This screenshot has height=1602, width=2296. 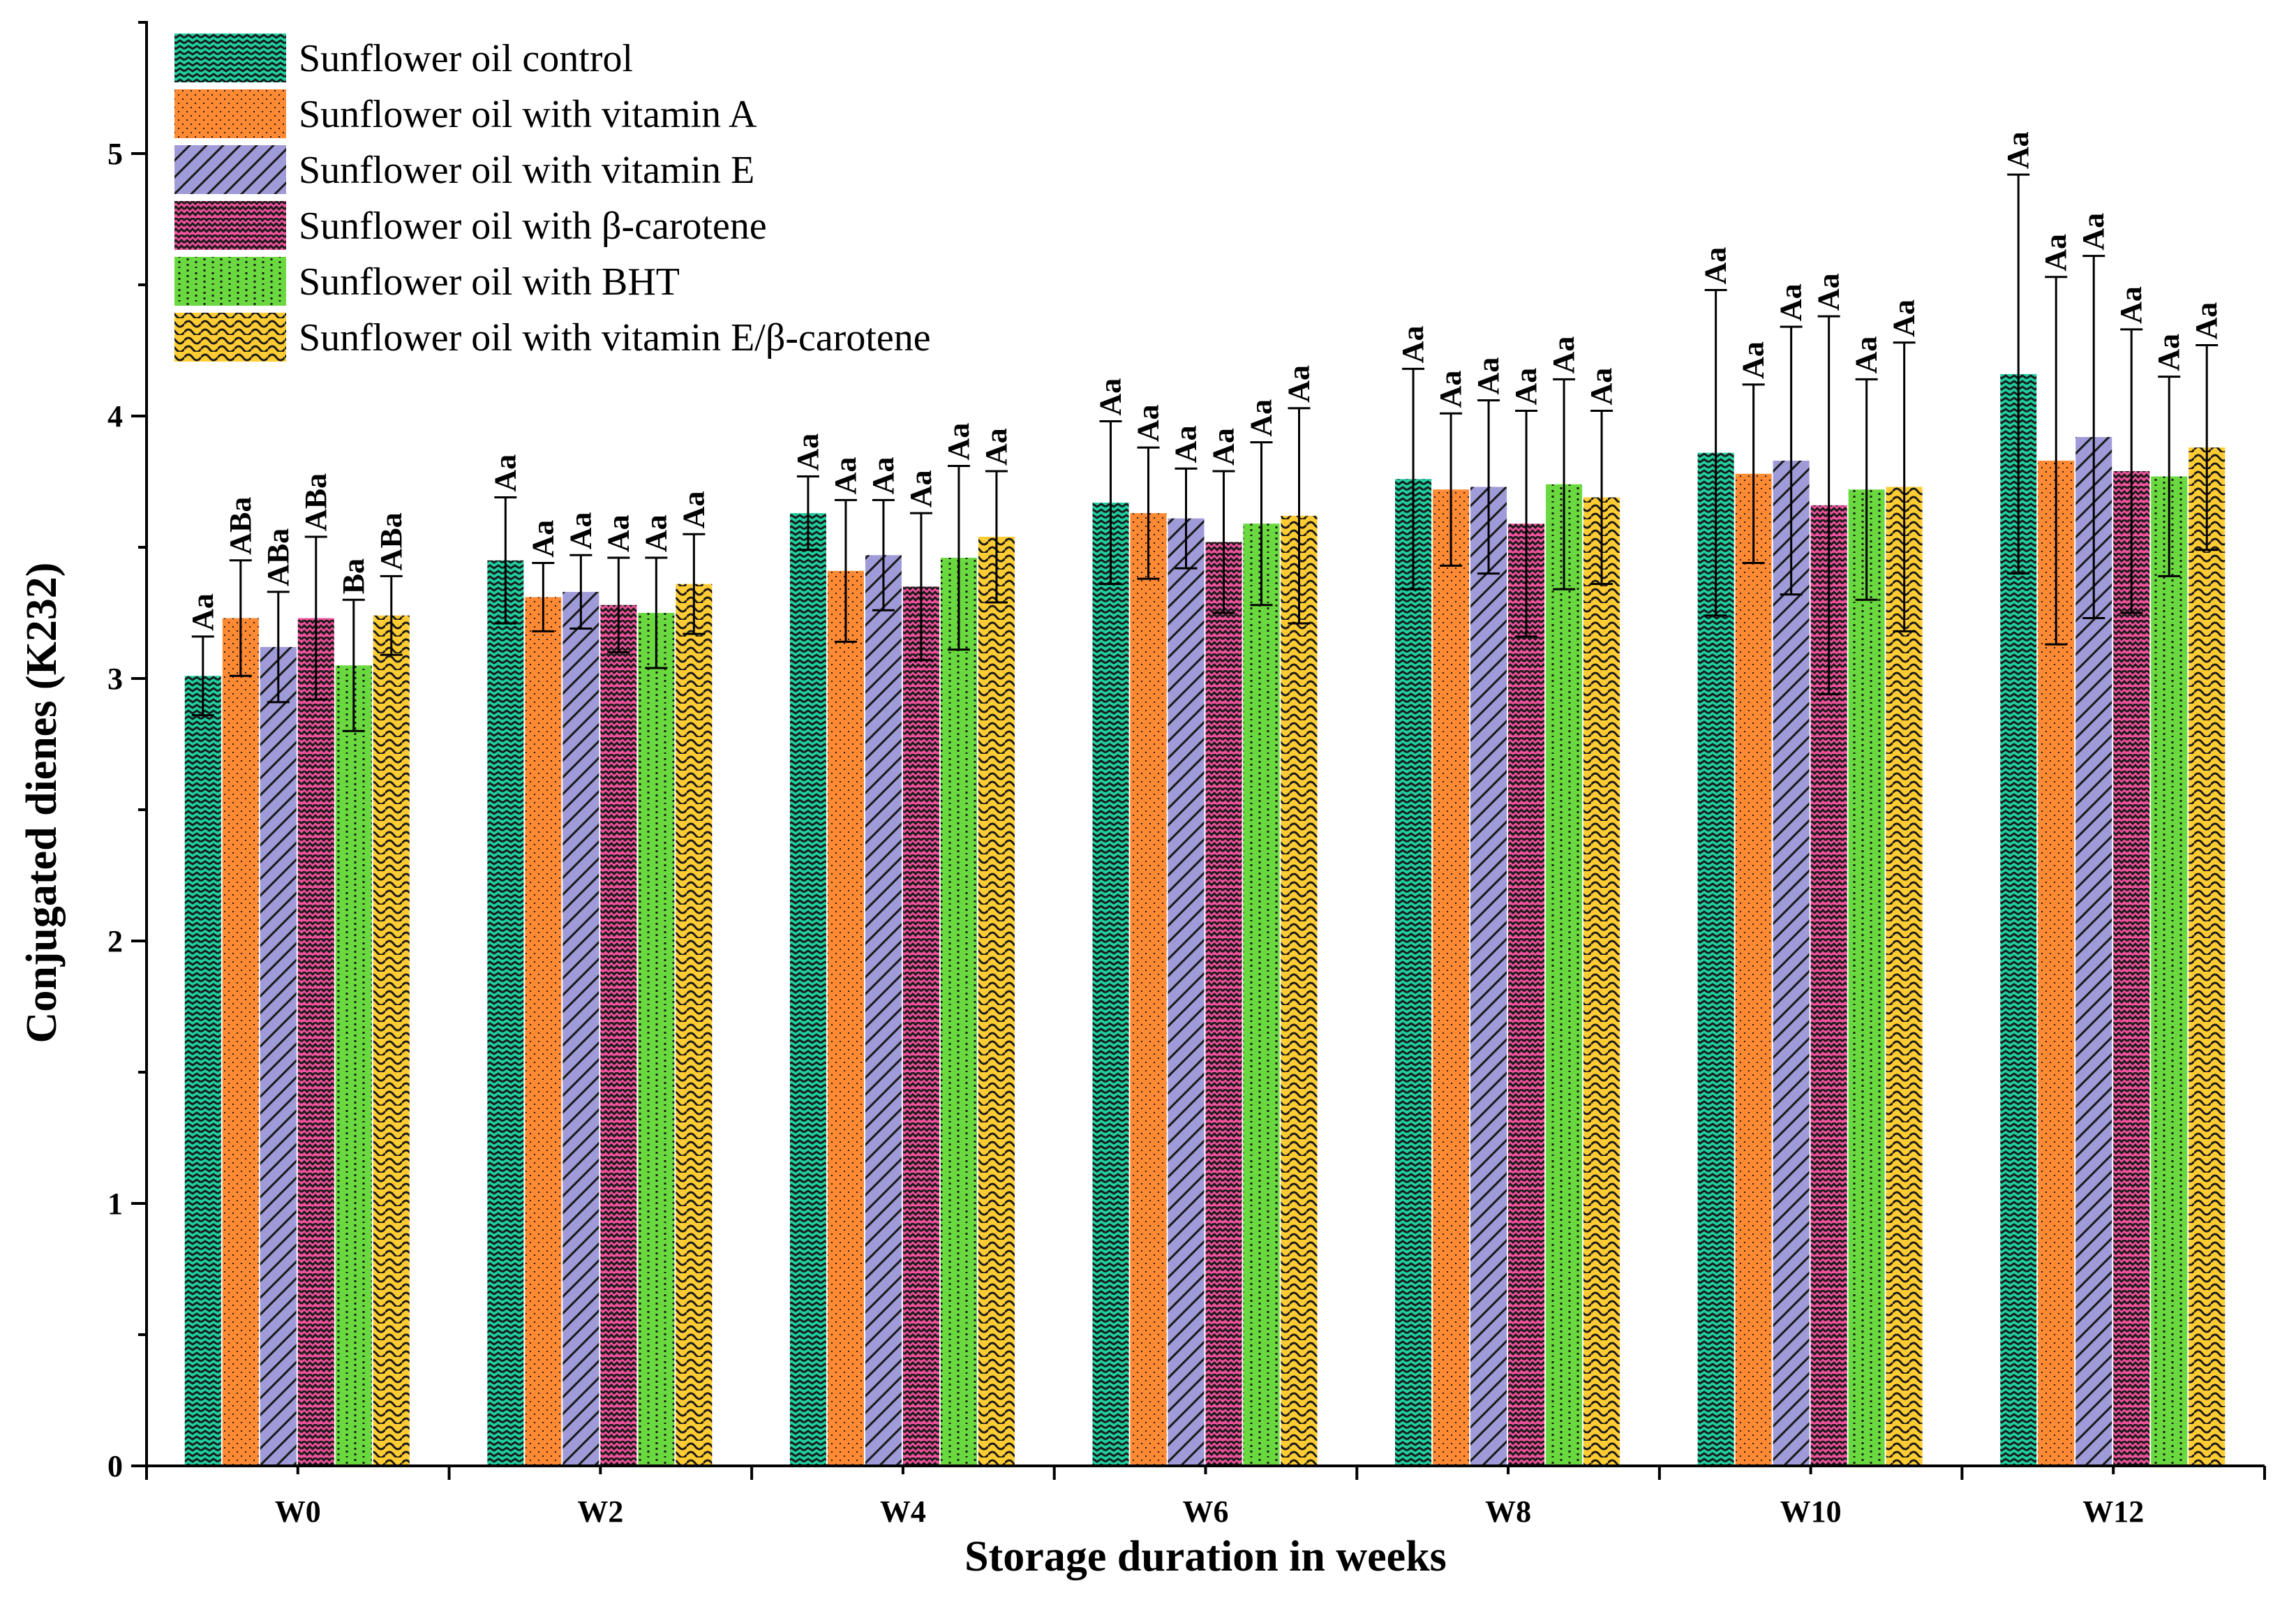 I want to click on significance-label-W10-series-4: Aa, so click(x=1829, y=292).